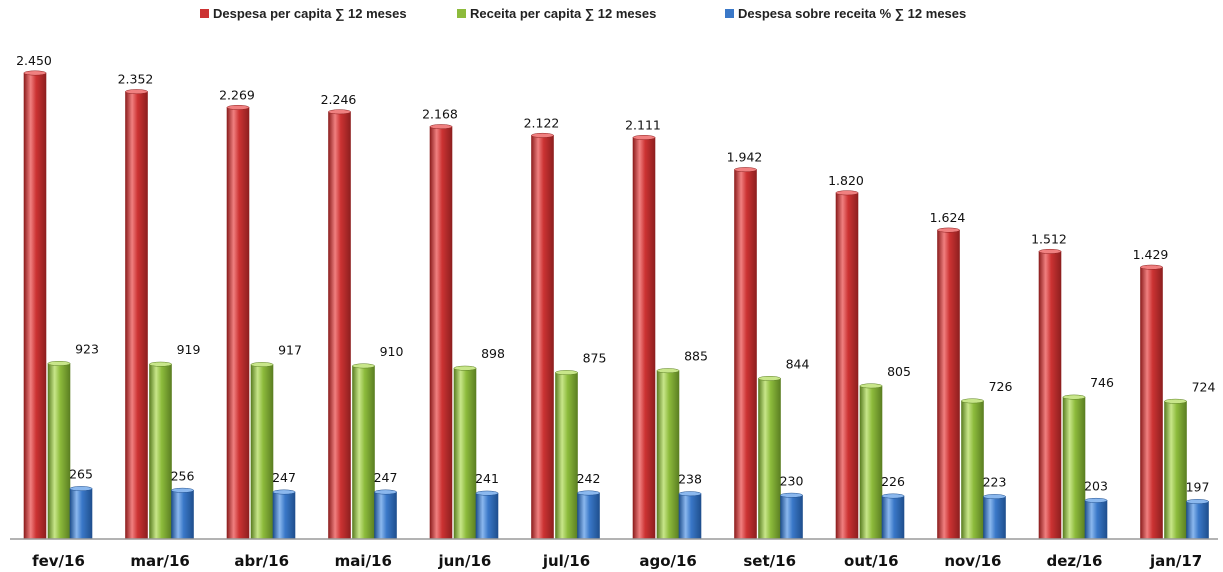 This screenshot has height=572, width=1223. What do you see at coordinates (392, 351) in the screenshot?
I see `value-label-2-mai-16: 910` at bounding box center [392, 351].